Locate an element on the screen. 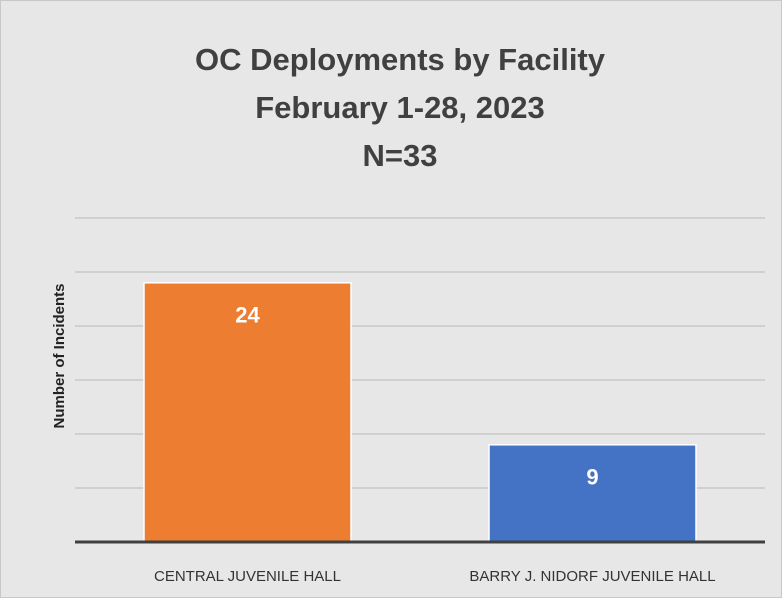  x-tick-label: CENTRAL JUVENILE HALL is located at coordinates (247, 576).